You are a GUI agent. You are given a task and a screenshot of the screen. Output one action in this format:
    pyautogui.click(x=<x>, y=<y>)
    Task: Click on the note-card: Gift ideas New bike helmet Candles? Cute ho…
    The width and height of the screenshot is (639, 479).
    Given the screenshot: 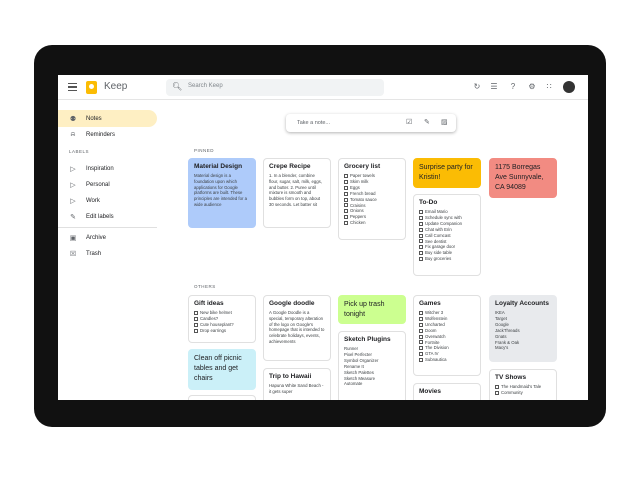 What is the action you would take?
    pyautogui.click(x=222, y=319)
    